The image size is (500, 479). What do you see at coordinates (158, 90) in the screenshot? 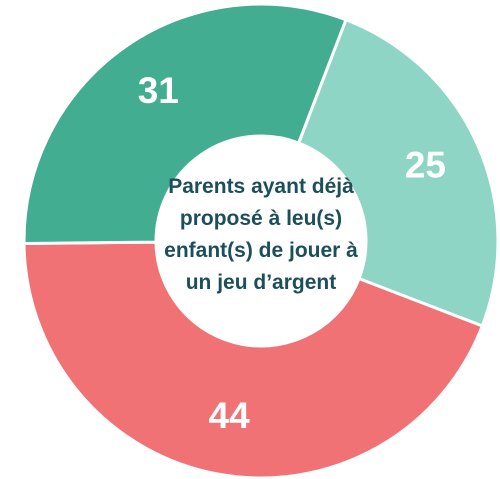
I see `data-label: 31` at bounding box center [158, 90].